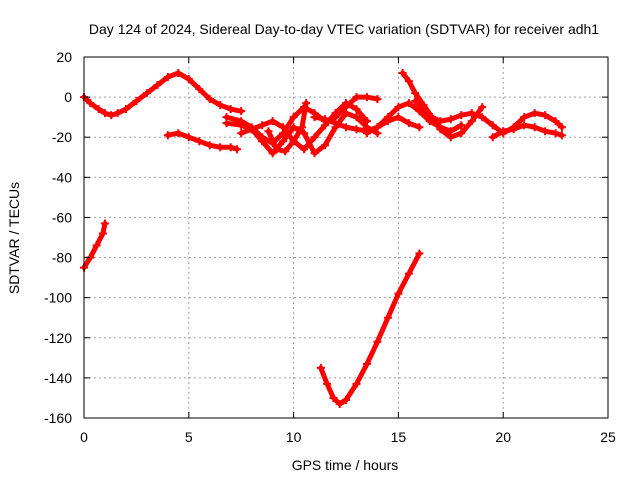  I want to click on x-tick-label: 10, so click(294, 437).